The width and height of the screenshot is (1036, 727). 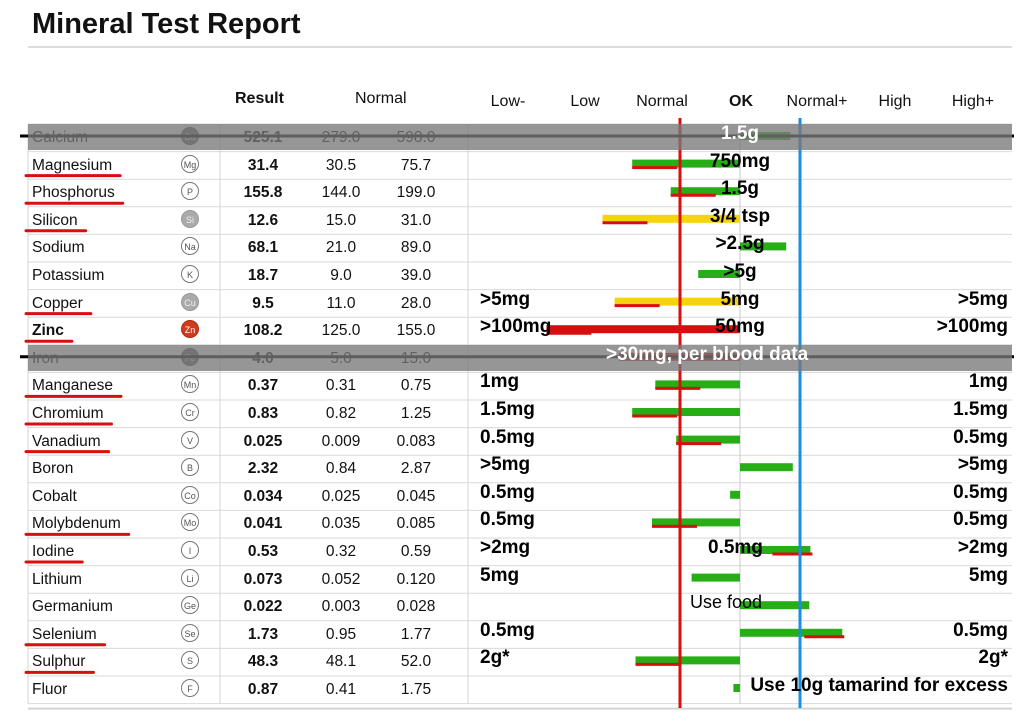 What do you see at coordinates (416, 248) in the screenshot?
I see `normal-high-value: 89.0` at bounding box center [416, 248].